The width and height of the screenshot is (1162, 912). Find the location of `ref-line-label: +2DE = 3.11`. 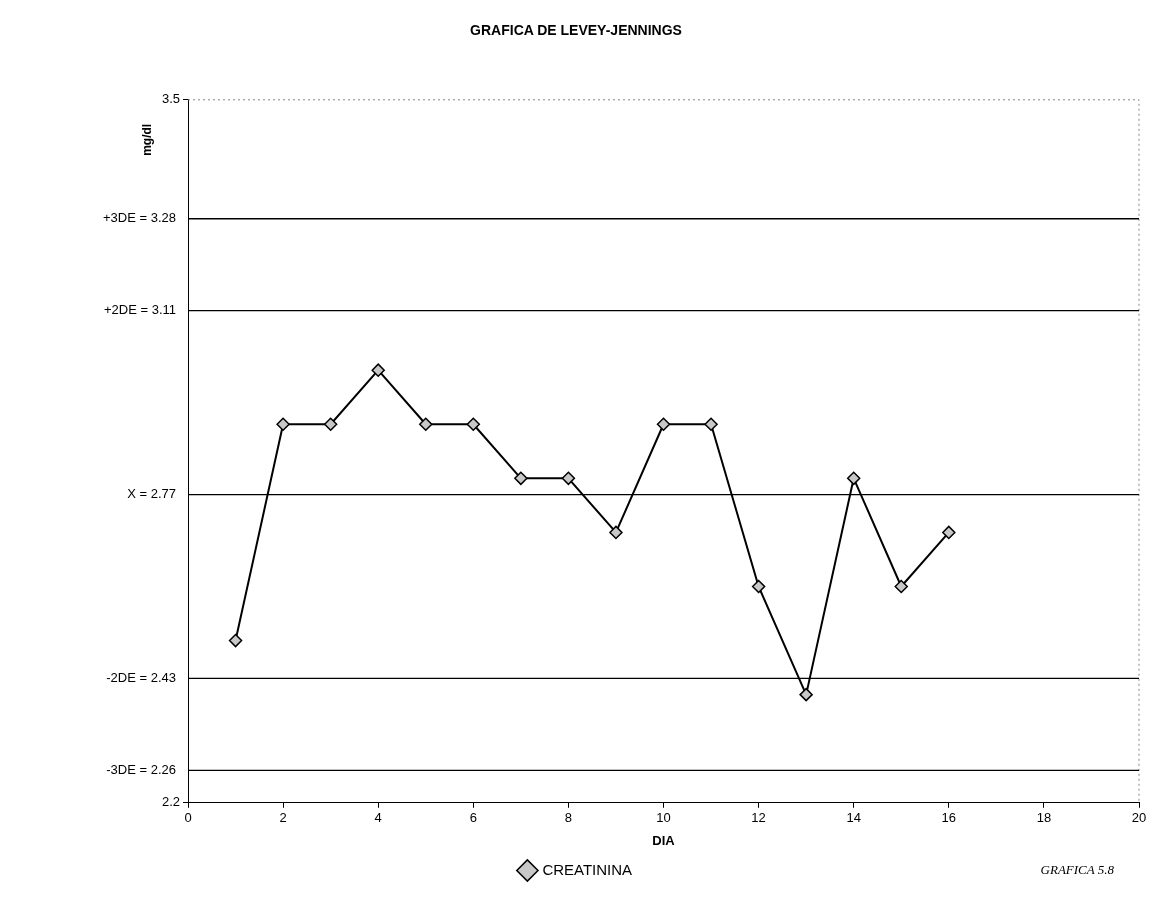

ref-line-label: +2DE = 3.11 is located at coordinates (139, 310).